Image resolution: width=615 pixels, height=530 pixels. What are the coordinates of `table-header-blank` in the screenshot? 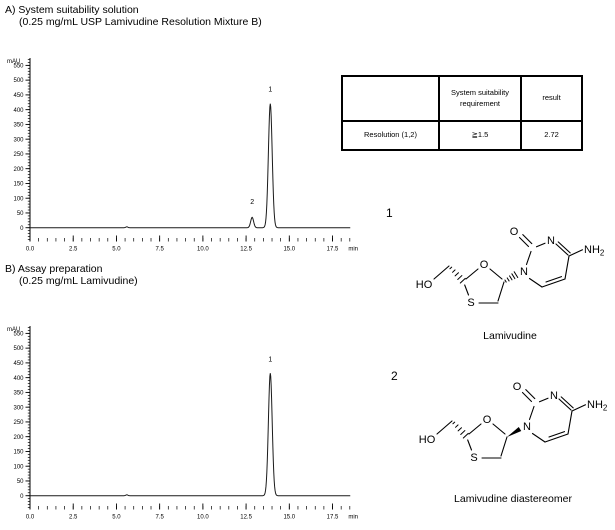 It's located at (390, 98).